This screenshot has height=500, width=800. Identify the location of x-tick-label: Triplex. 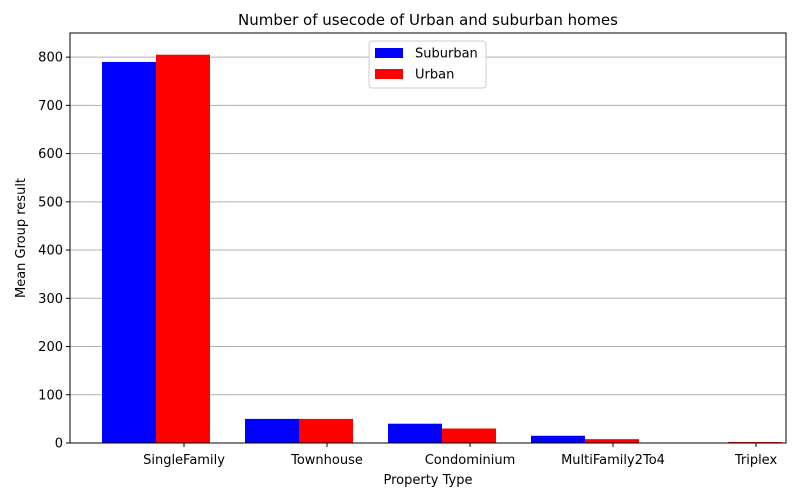
(756, 460).